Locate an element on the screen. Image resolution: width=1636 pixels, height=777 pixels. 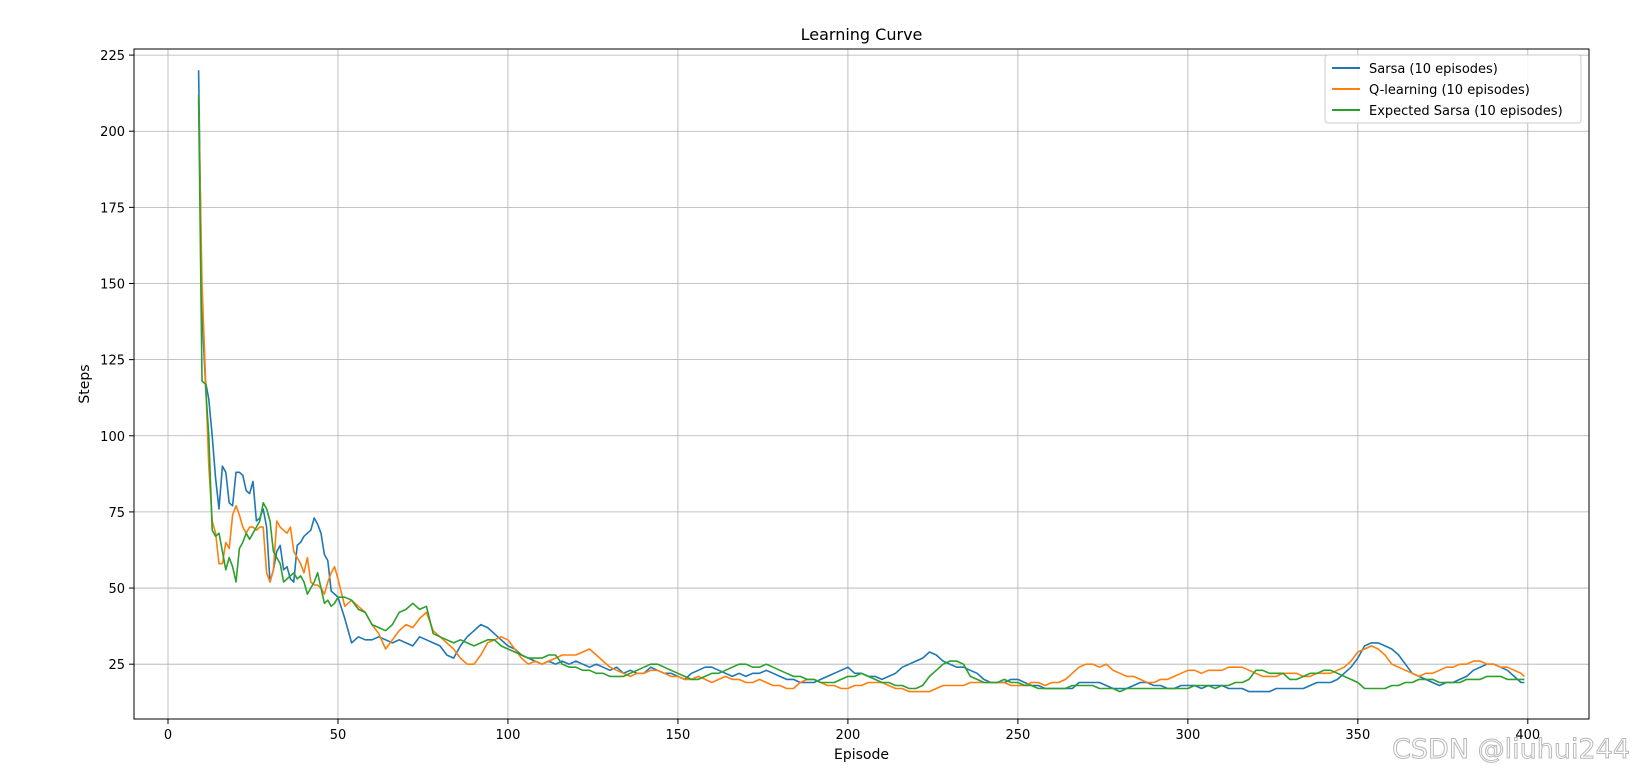
x-tick-label: 400 is located at coordinates (1527, 735).